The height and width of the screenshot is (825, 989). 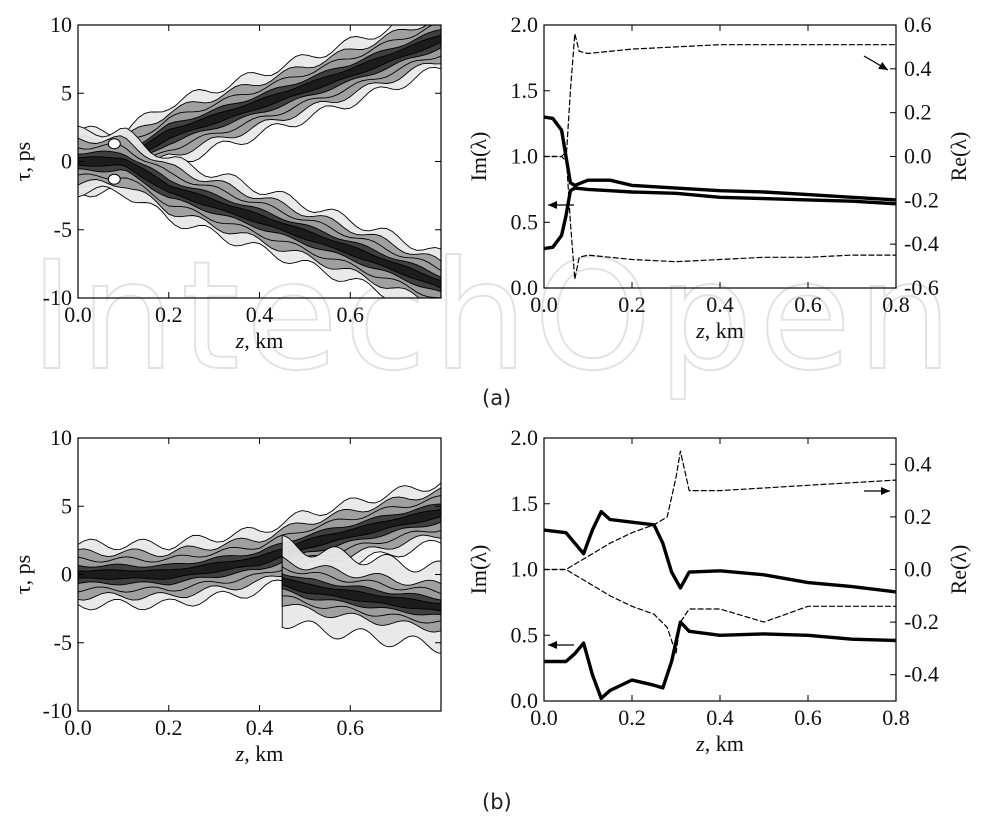 I want to click on caption-b: (b), so click(x=497, y=802).